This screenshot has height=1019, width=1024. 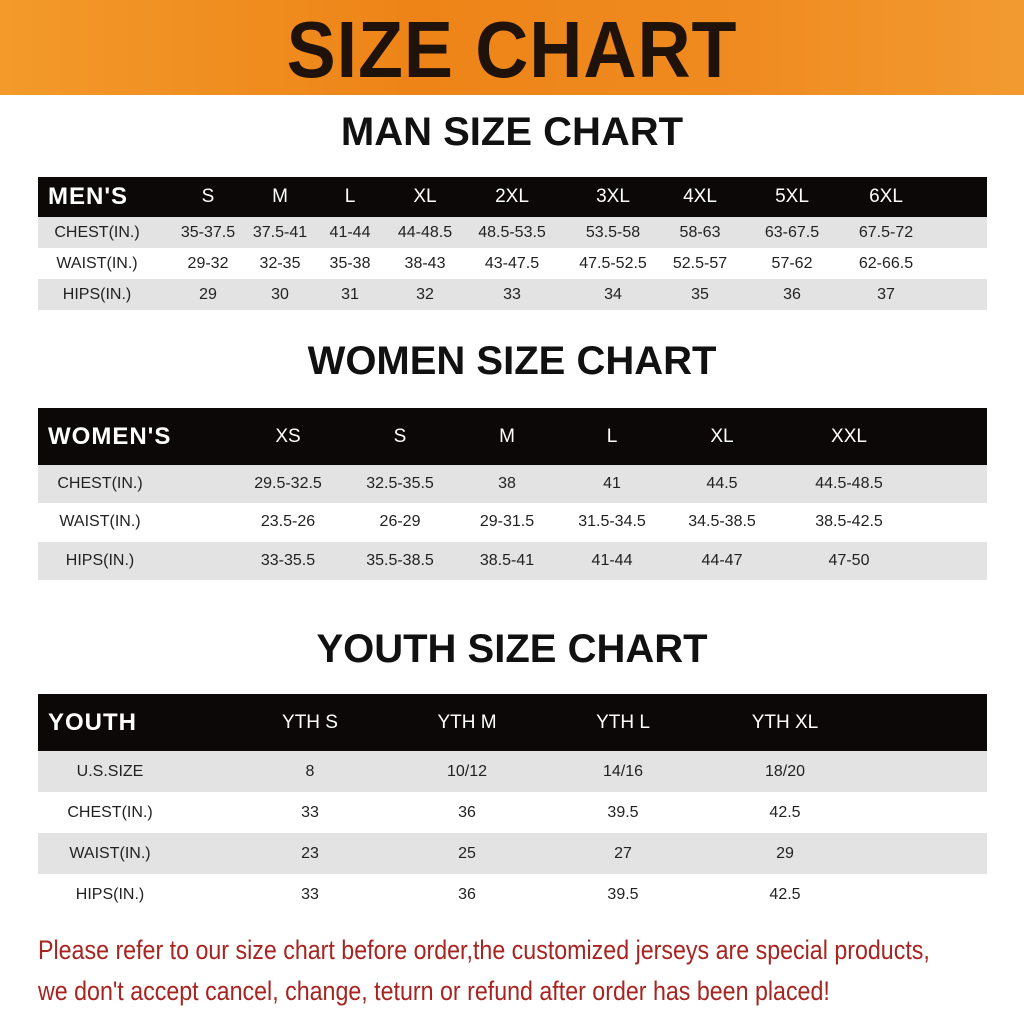 What do you see at coordinates (280, 232) in the screenshot?
I see `table-cell: 37.5-41` at bounding box center [280, 232].